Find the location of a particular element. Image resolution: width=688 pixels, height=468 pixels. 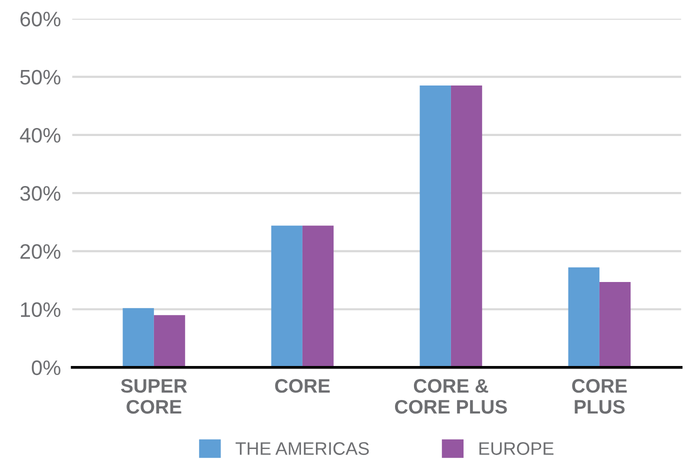

x-tick-label: CORE & CORE PLUS is located at coordinates (451, 396).